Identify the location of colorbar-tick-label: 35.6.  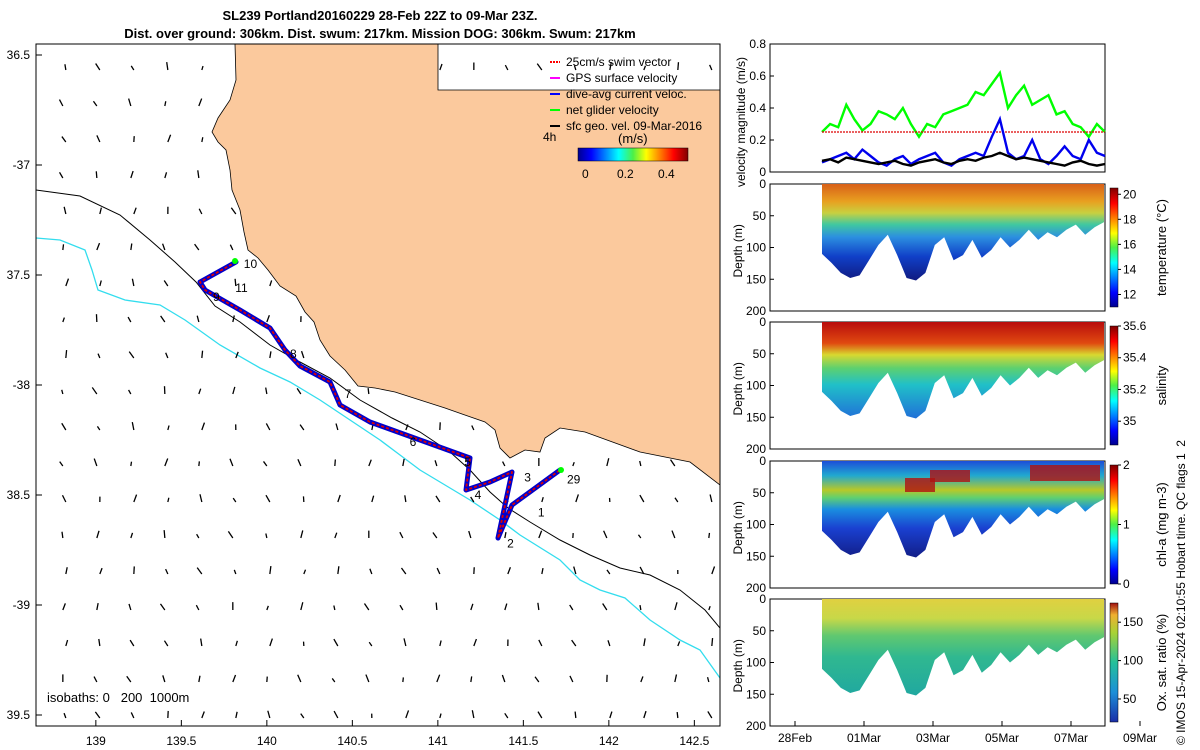
(1135, 326).